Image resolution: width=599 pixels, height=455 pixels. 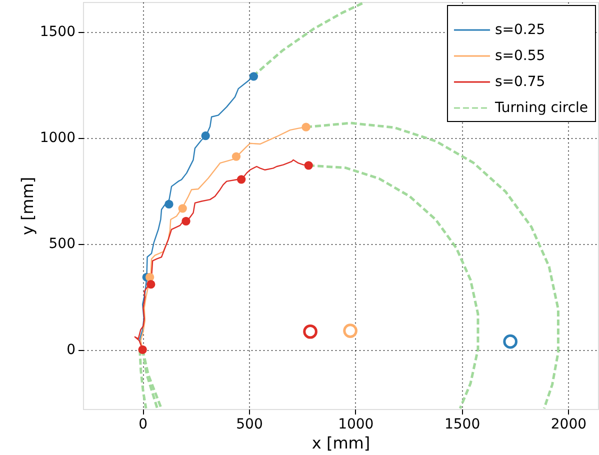 I want to click on legend-label: Turning circle, so click(x=541, y=108).